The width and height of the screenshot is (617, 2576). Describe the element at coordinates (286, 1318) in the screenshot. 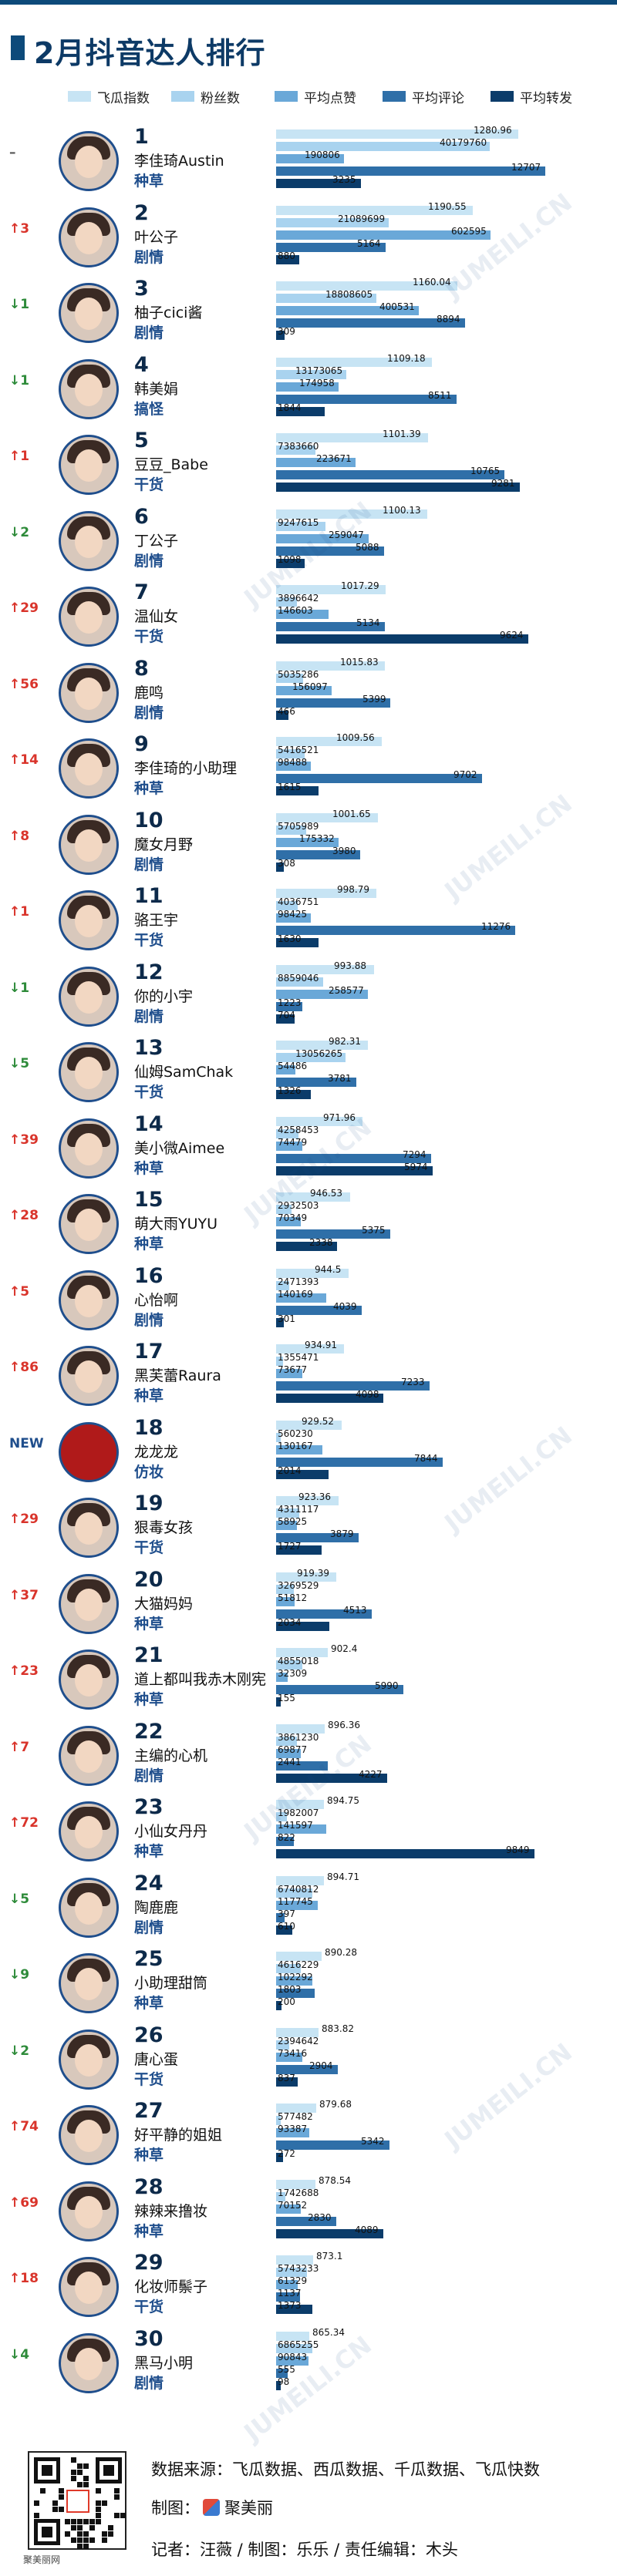

I see `bar-value-label: 301` at that location.